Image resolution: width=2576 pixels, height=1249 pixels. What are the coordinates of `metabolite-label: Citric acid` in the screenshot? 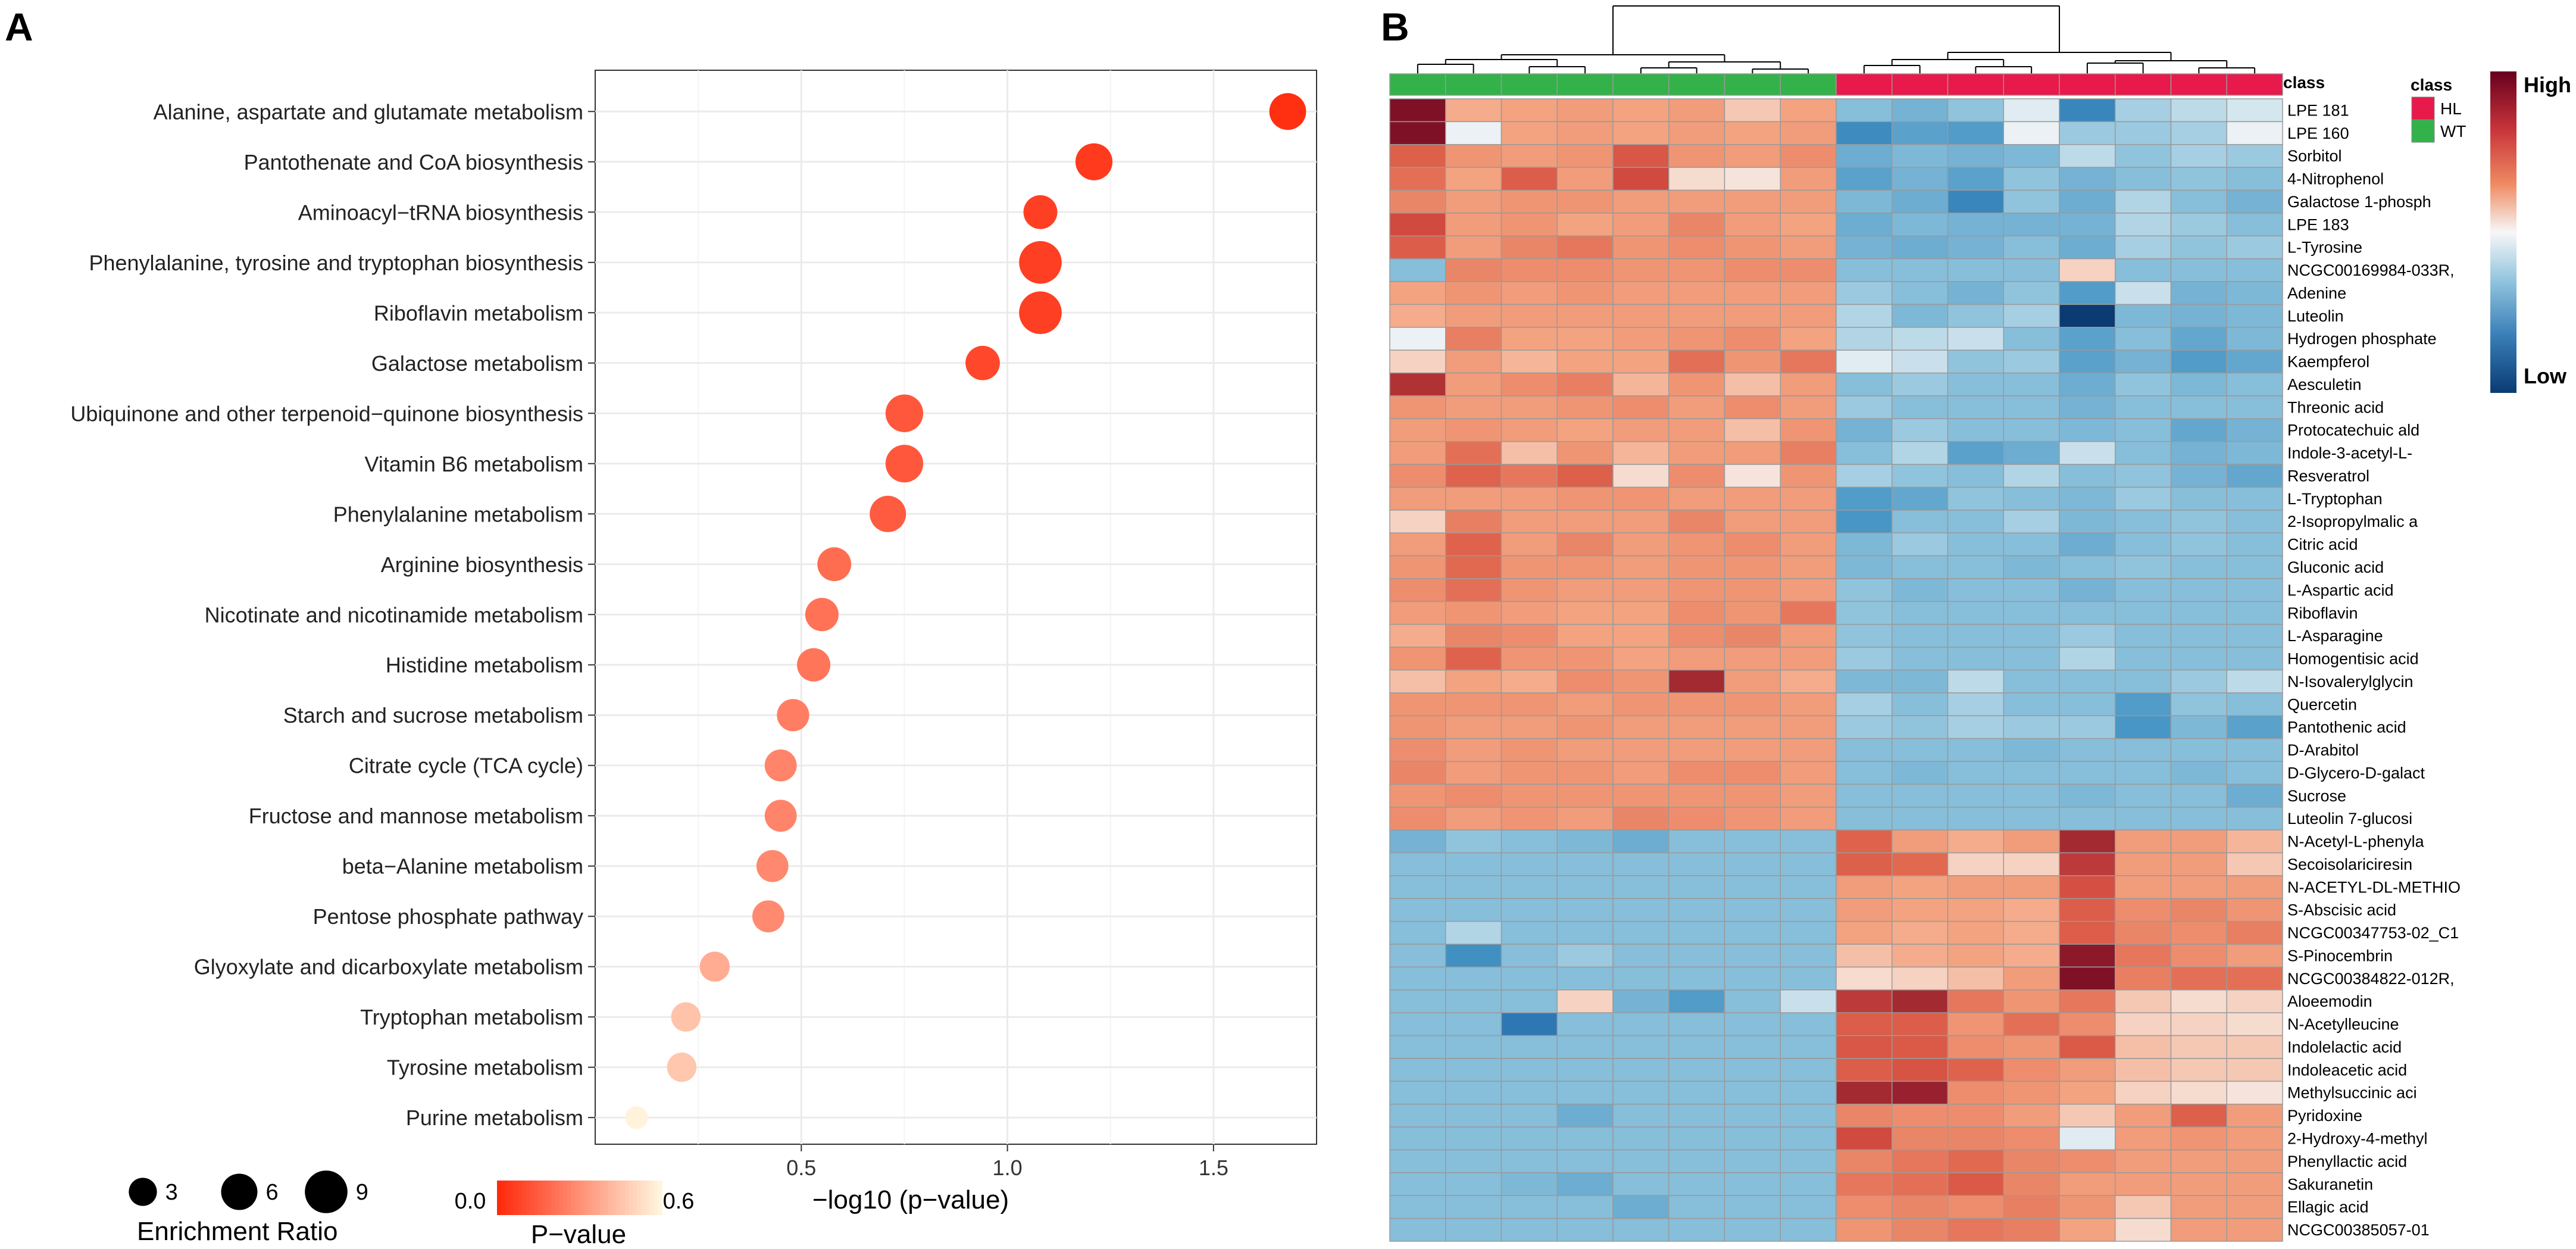 It's located at (2322, 545).